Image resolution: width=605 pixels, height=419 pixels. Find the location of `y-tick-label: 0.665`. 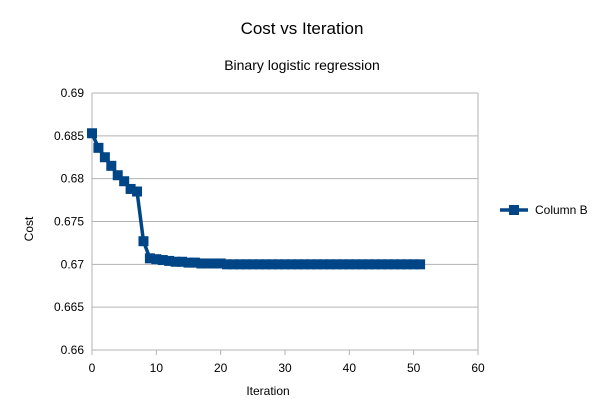

y-tick-label: 0.665 is located at coordinates (69, 307).